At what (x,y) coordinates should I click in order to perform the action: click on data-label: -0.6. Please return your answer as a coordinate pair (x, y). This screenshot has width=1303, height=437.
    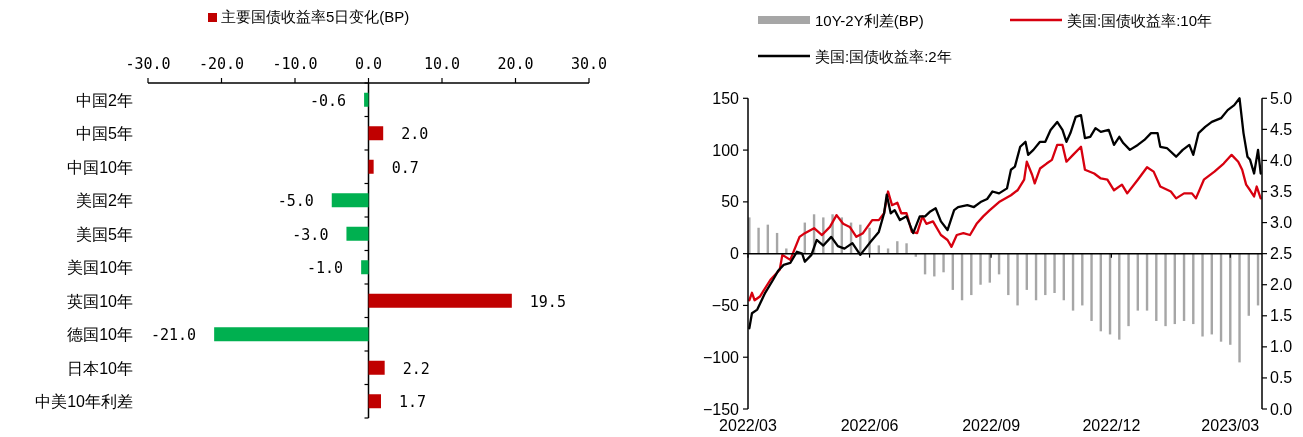
    Looking at the image, I should click on (328, 100).